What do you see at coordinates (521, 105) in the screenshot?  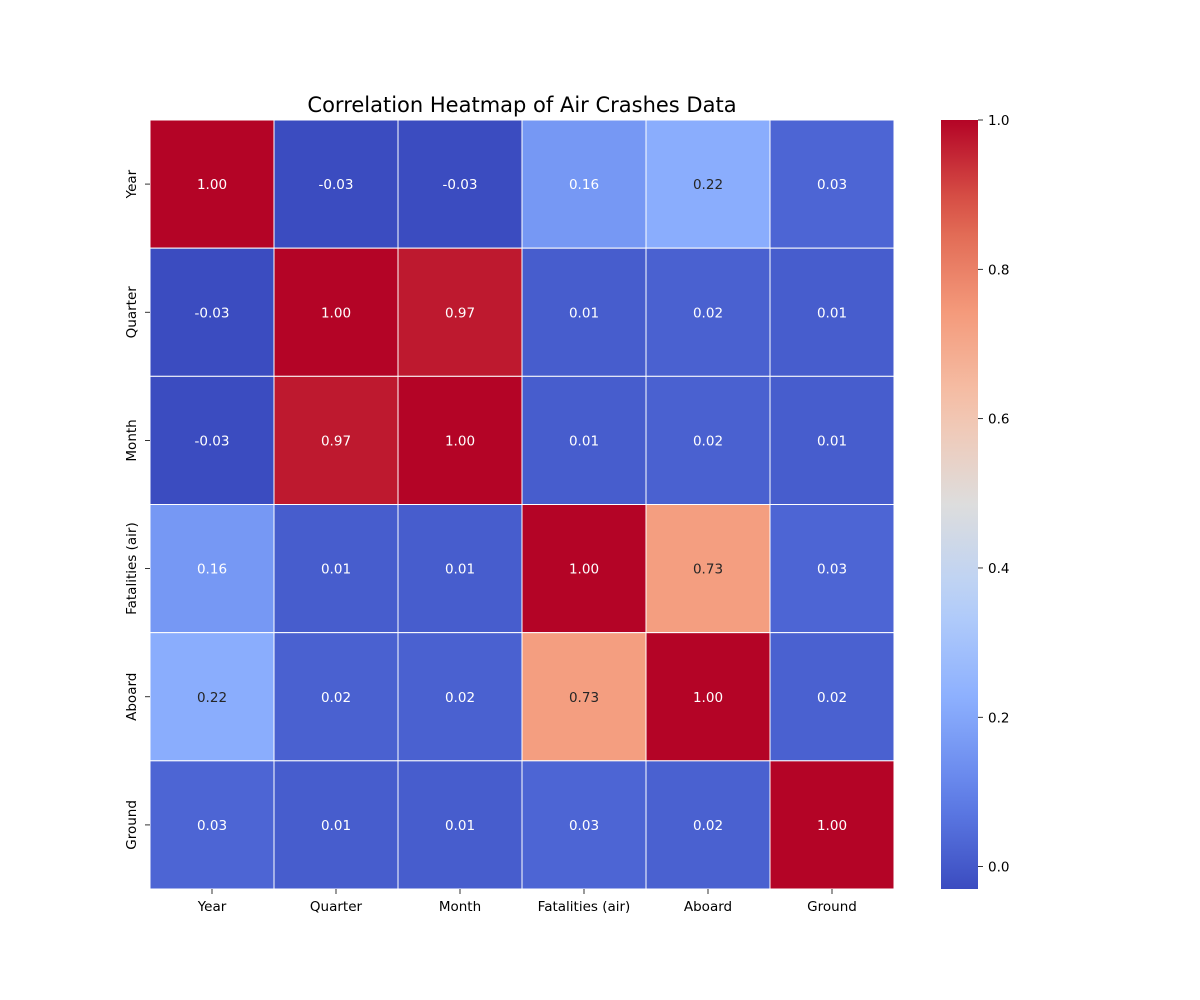 I see `chart-title: Correlation Heatmap of Air Crashes Data` at bounding box center [521, 105].